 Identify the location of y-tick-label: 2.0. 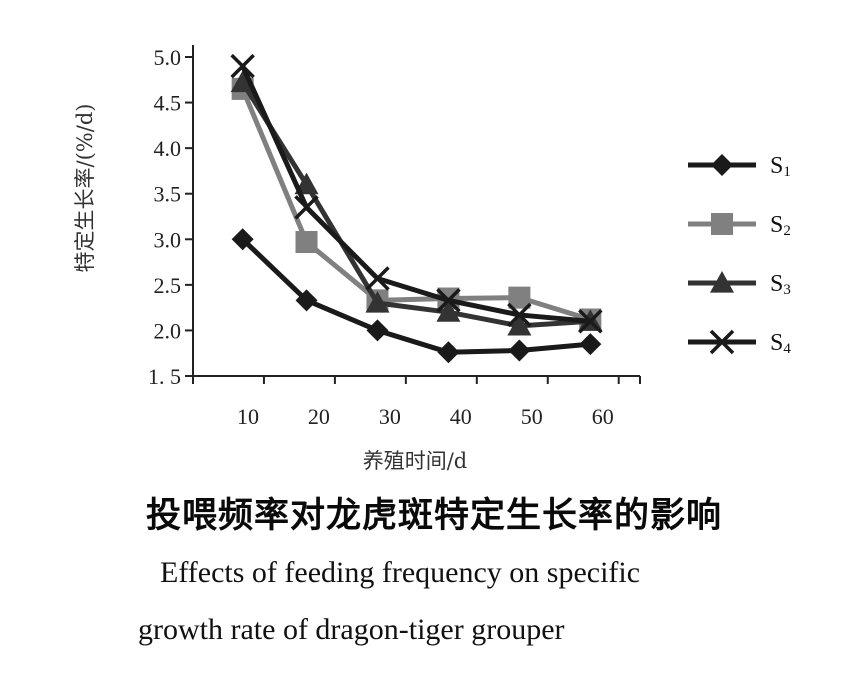
(168, 330).